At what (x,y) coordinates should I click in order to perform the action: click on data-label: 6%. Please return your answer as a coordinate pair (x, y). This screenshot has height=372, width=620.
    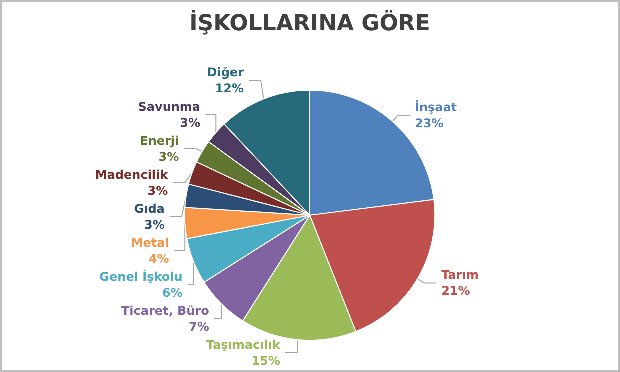
    Looking at the image, I should click on (172, 293).